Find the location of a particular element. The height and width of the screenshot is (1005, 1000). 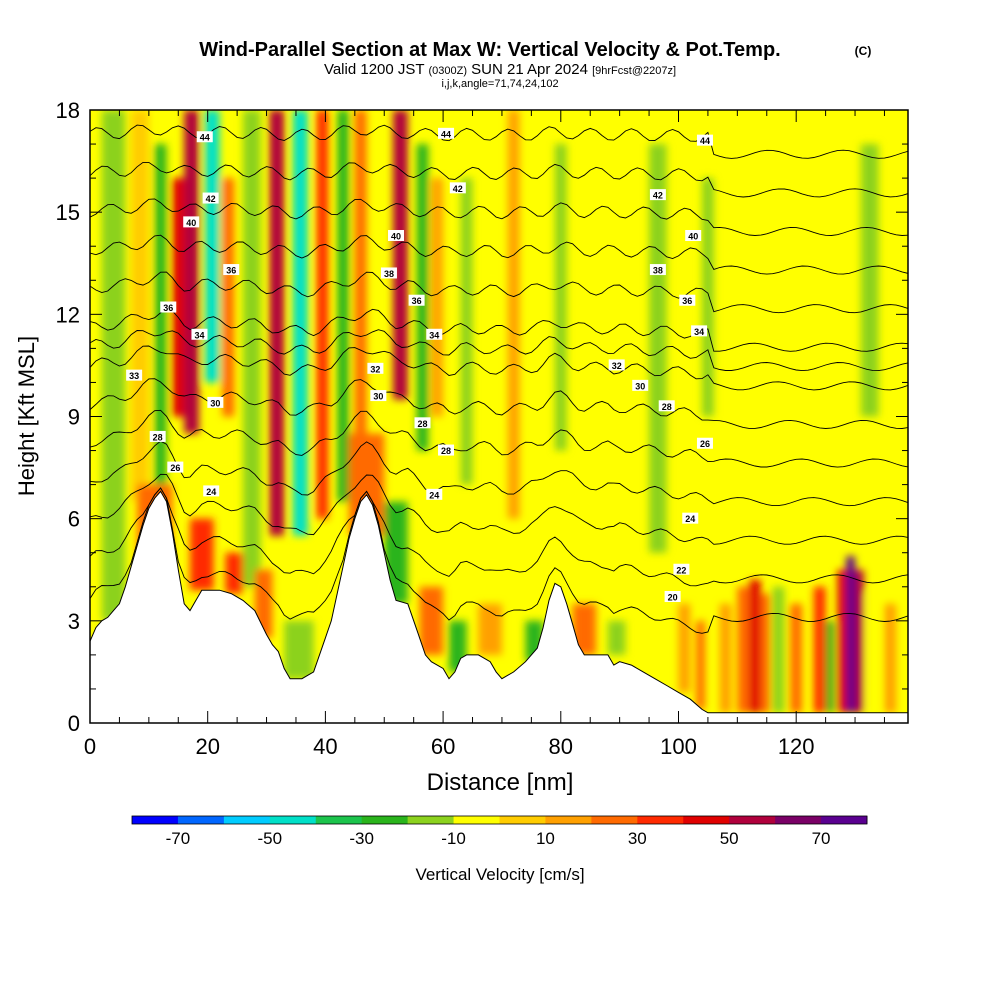

contour-label-text: 32 is located at coordinates (375, 369).